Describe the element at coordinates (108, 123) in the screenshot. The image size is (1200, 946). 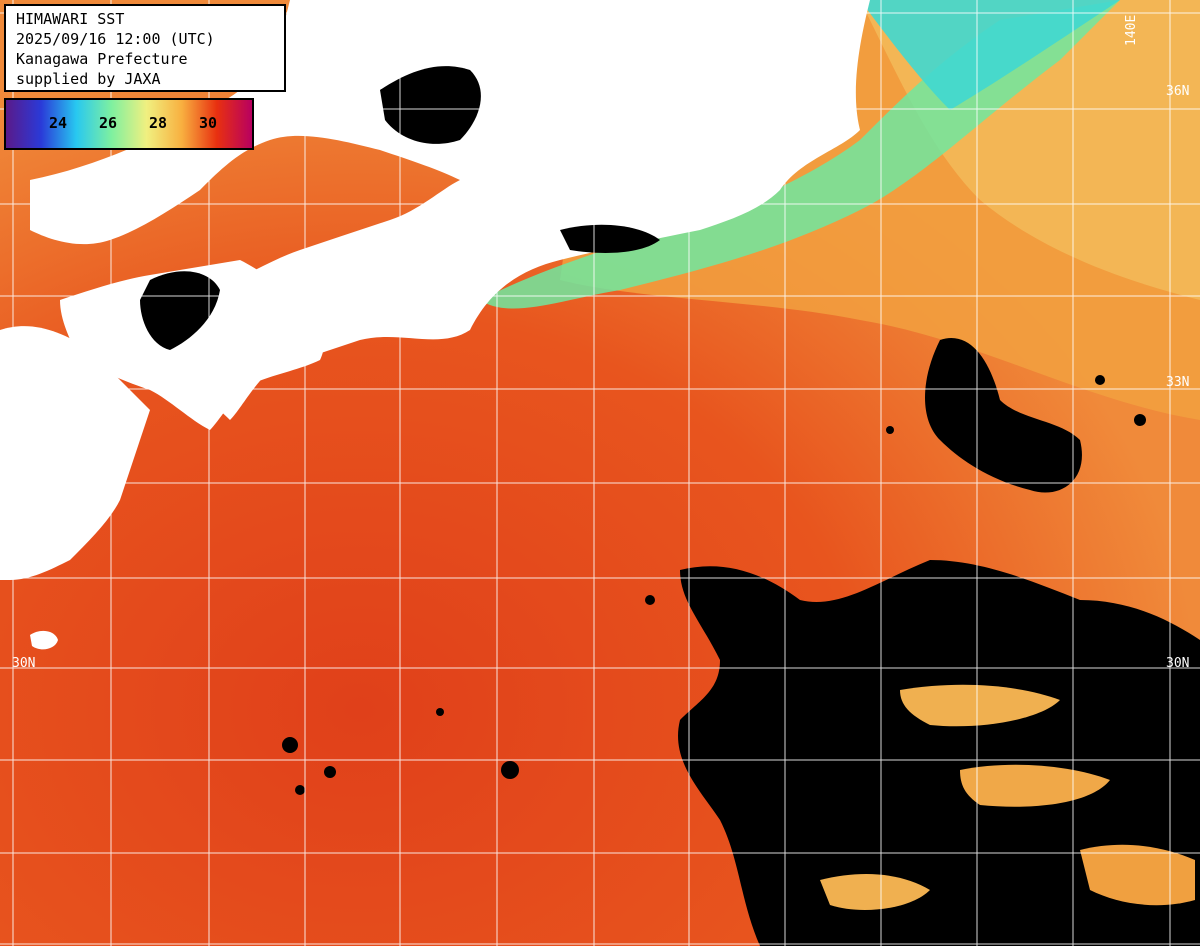
I see `scale-label-26: 26` at that location.